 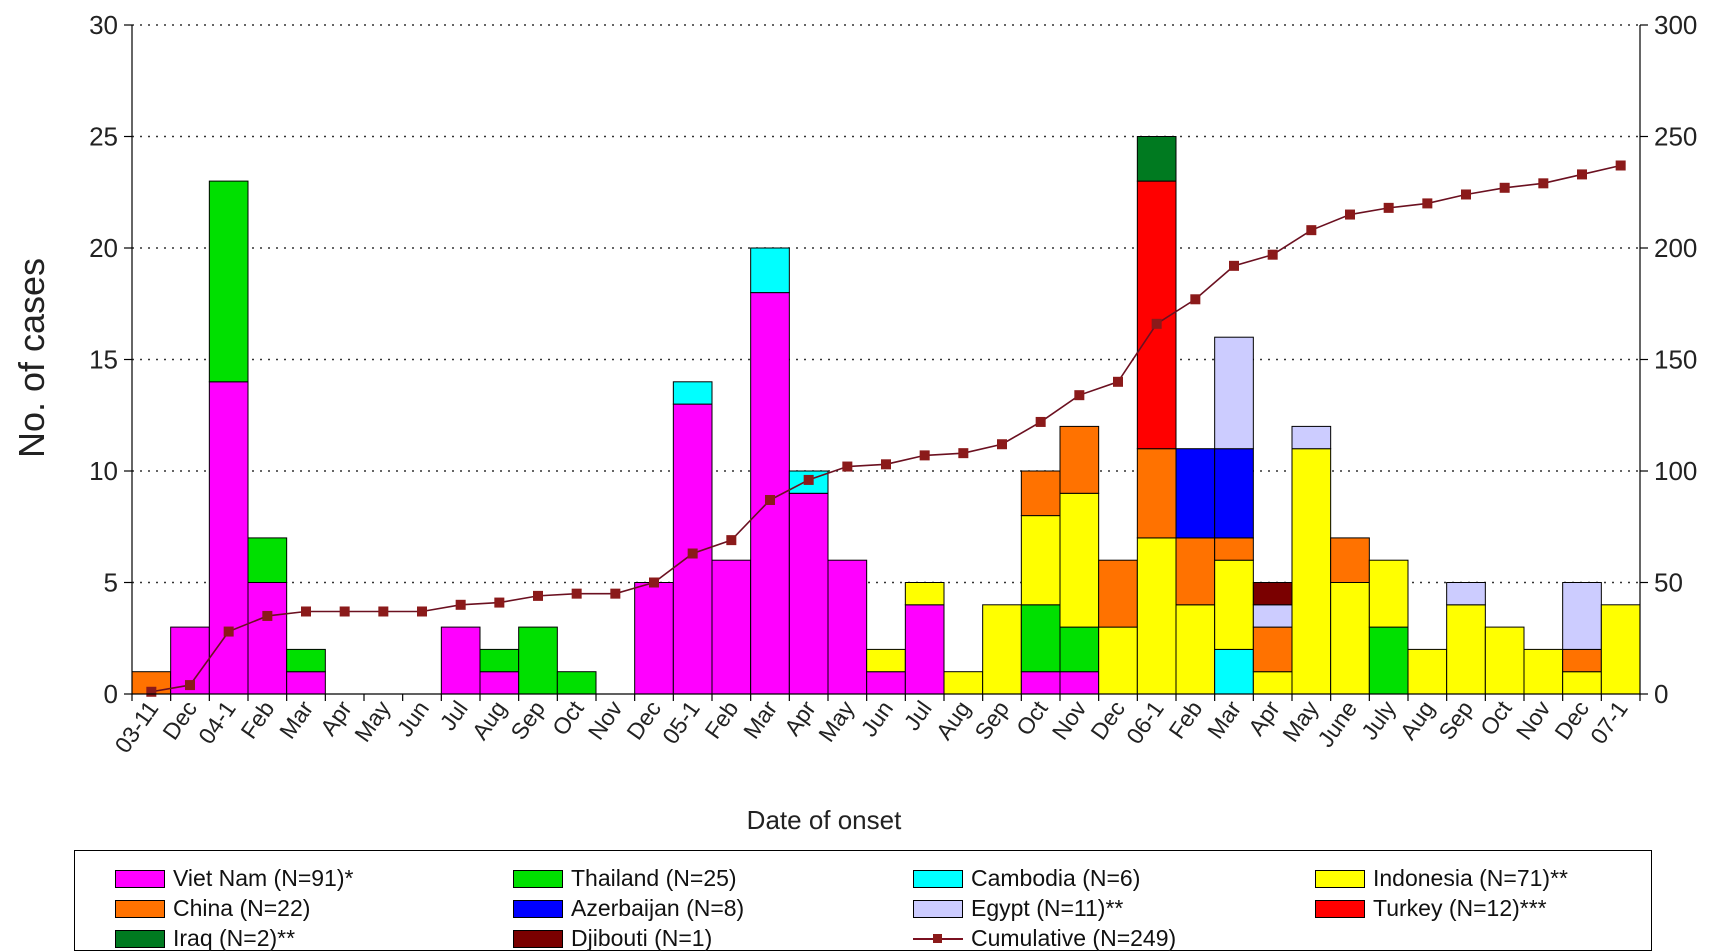 I want to click on legend-item: China (N=22), so click(x=212, y=908).